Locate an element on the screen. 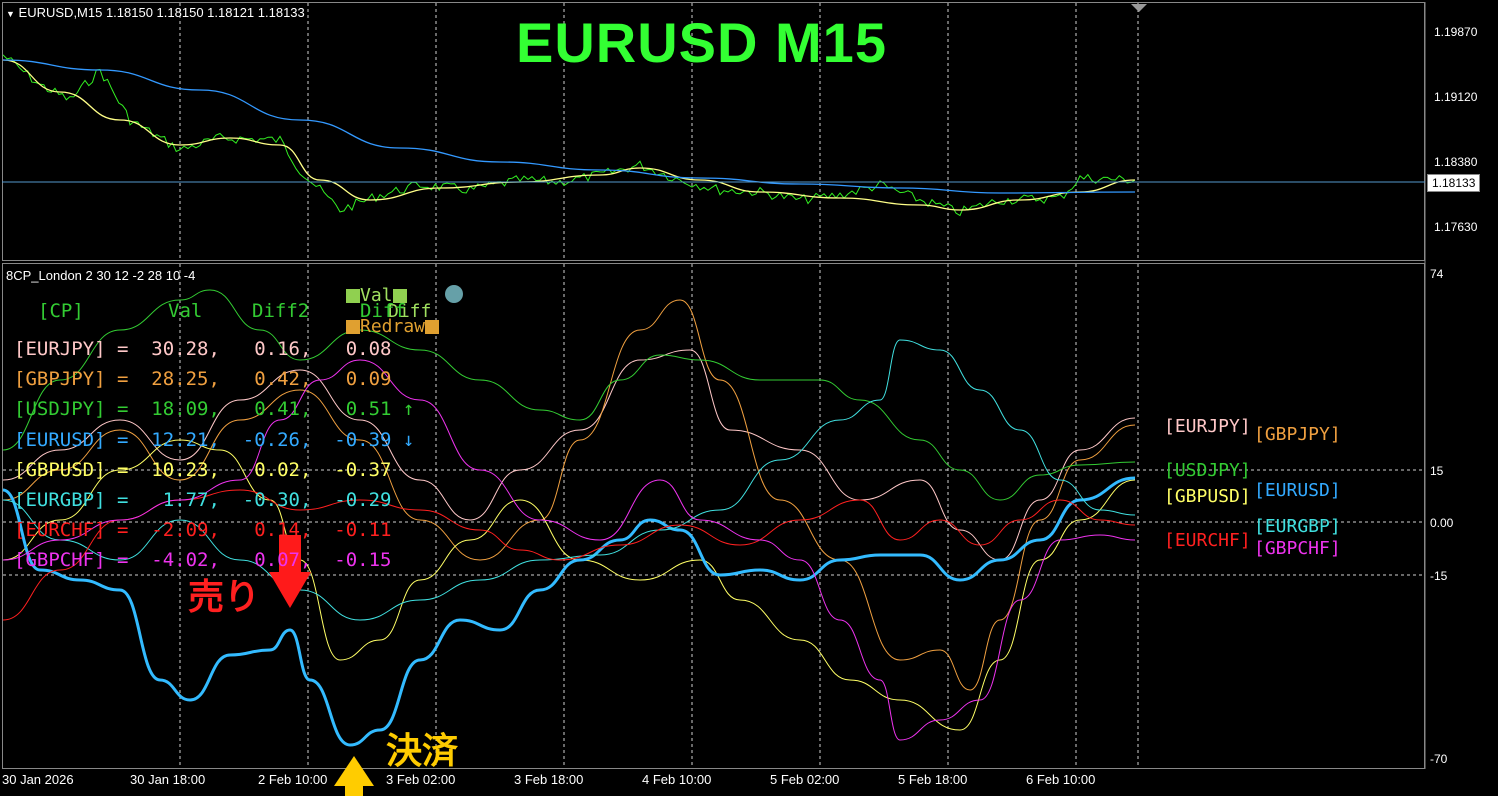  legend-label: [EURGBP] is located at coordinates (1297, 526).